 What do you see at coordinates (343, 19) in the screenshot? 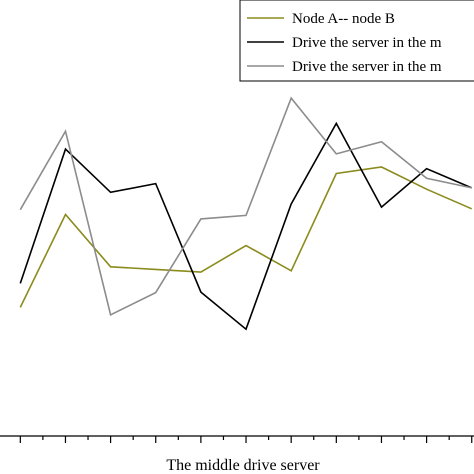
I see `legend-label-1: Node A-- node B` at bounding box center [343, 19].